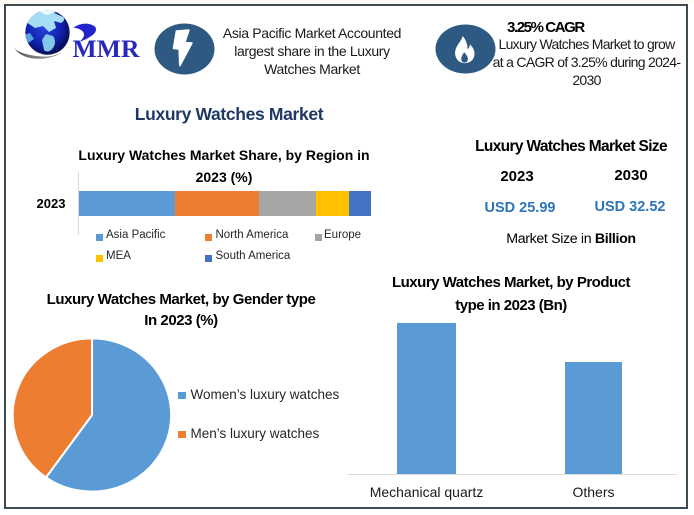 The image size is (694, 515). I want to click on svg-text: MMR, so click(107, 48).